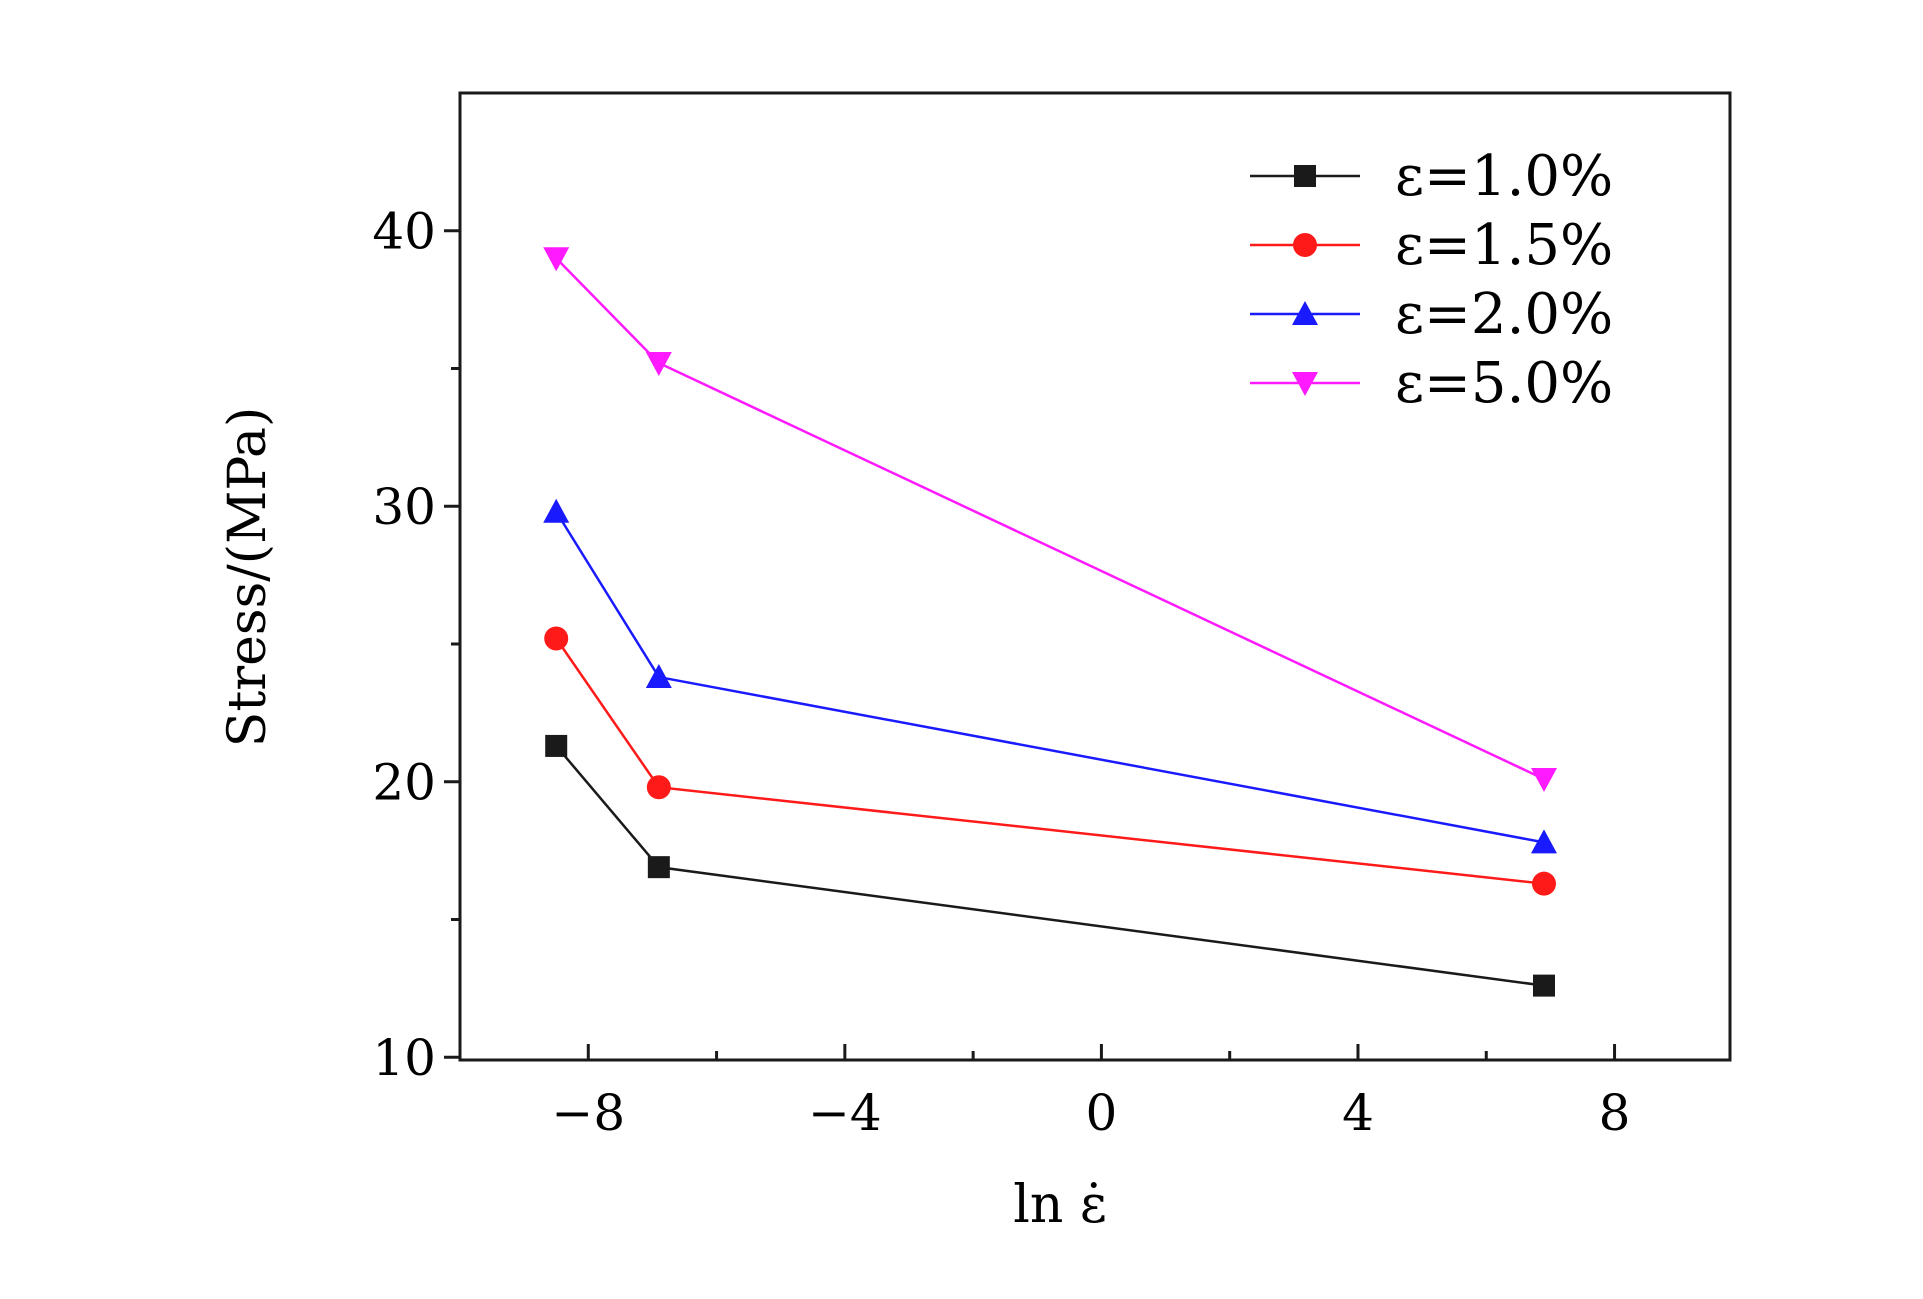  Describe the element at coordinates (1431, 280) in the screenshot. I see `legend: ε=1.0%ε=1.5%ε=2.0%ε=5.0%` at that location.